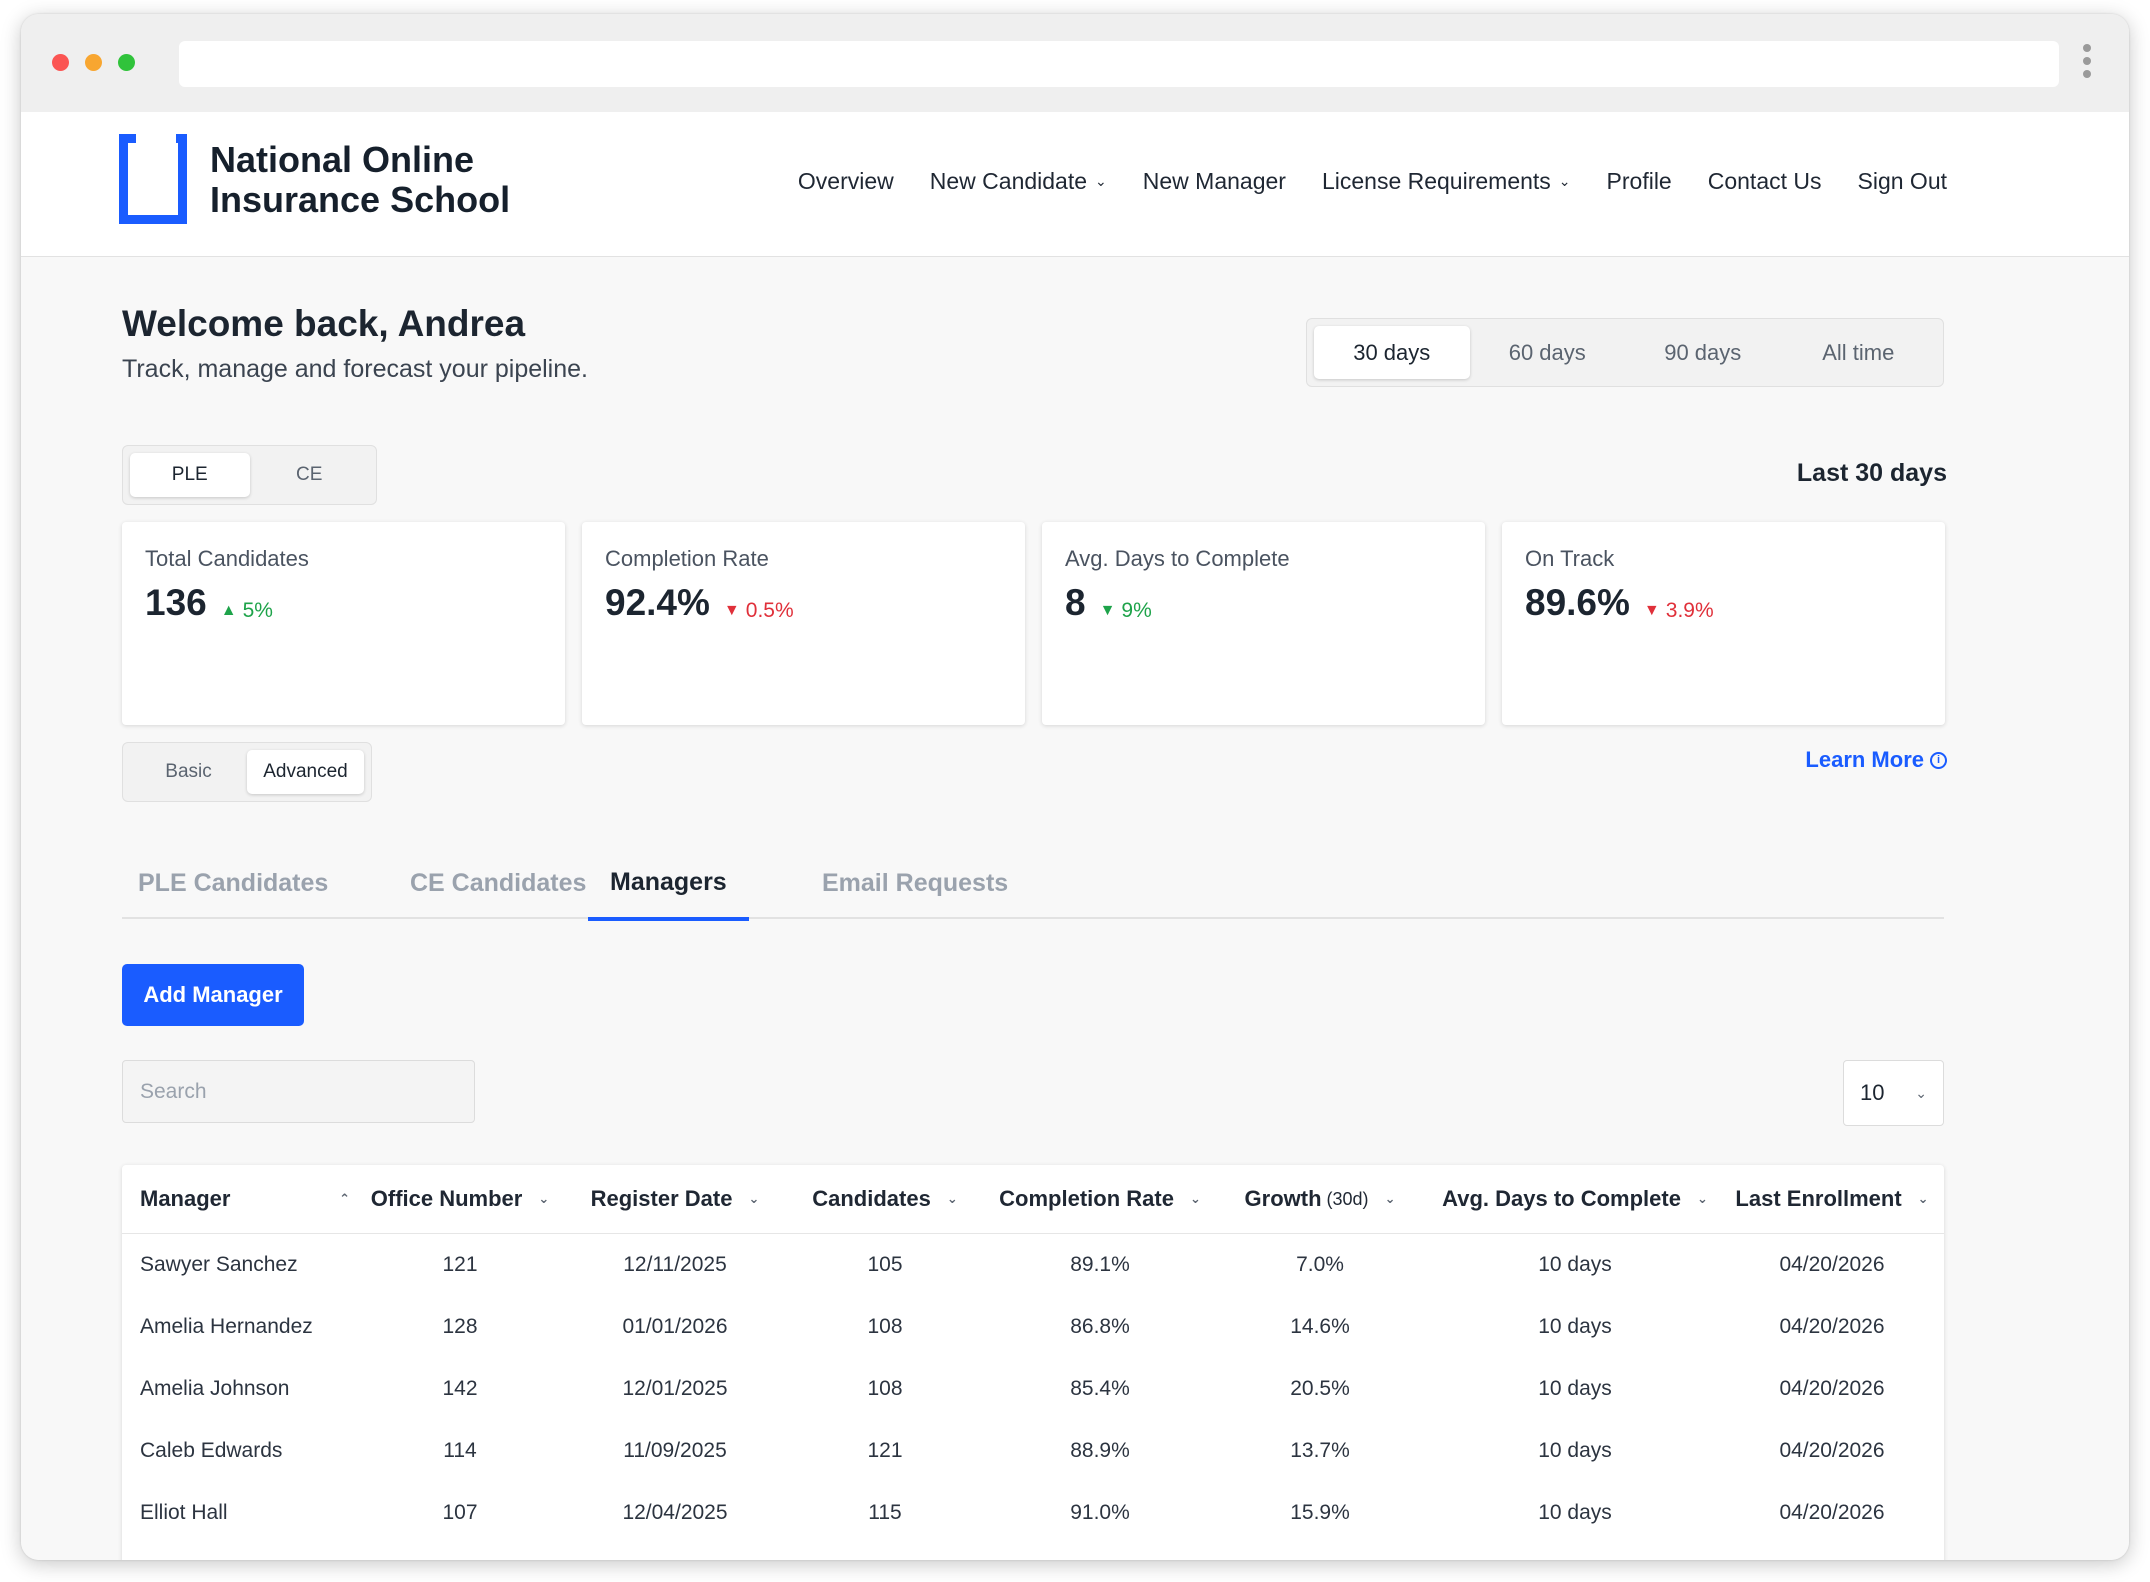 This screenshot has width=2150, height=1582. I want to click on table-cell: Caleb Edwards, so click(211, 1450).